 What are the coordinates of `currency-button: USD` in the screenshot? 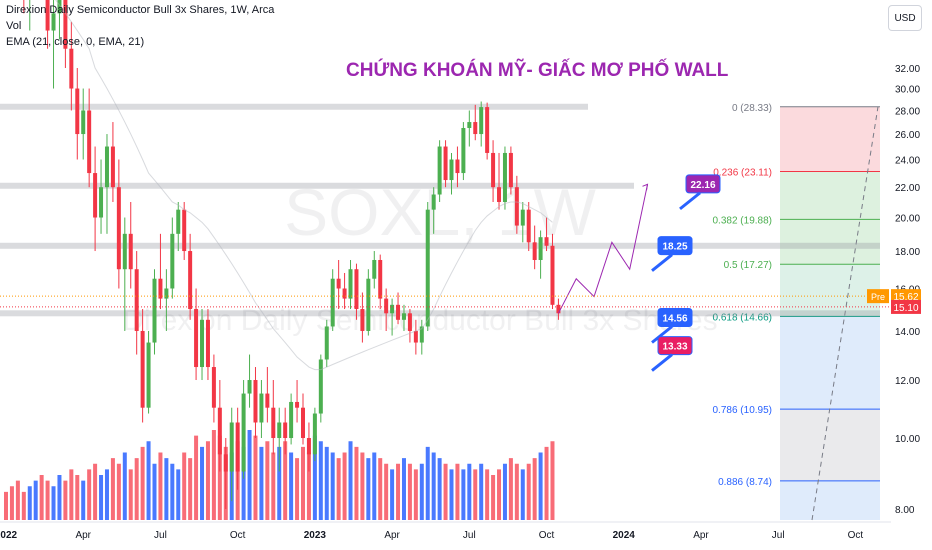 It's located at (905, 18).